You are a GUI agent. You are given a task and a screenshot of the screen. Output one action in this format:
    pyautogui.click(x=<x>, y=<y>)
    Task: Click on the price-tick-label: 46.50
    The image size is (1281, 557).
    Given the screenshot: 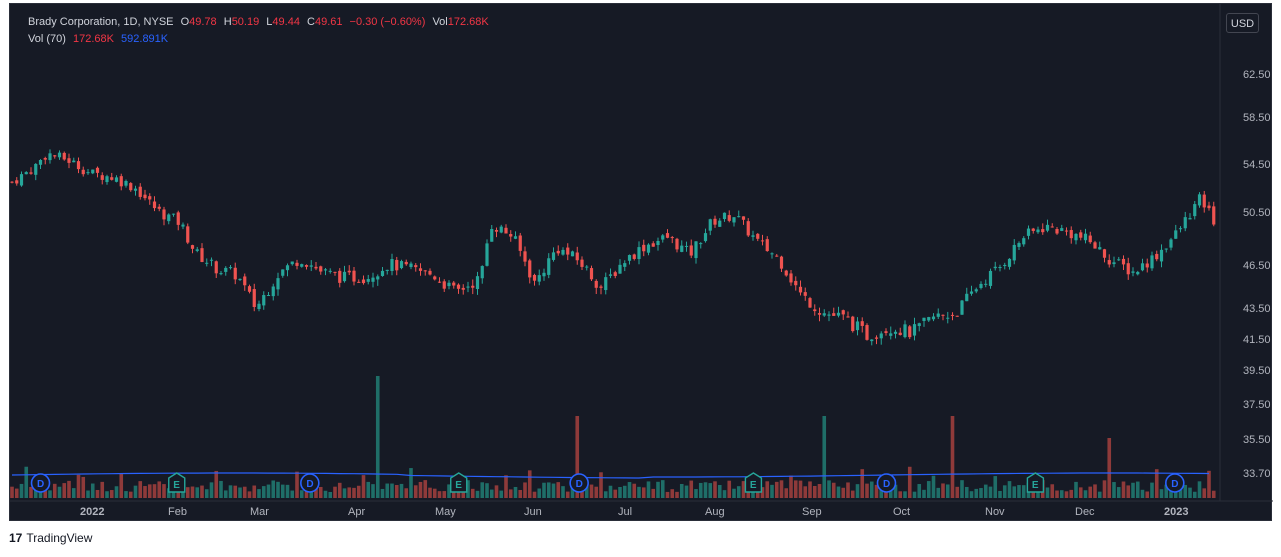 What is the action you would take?
    pyautogui.click(x=1257, y=266)
    